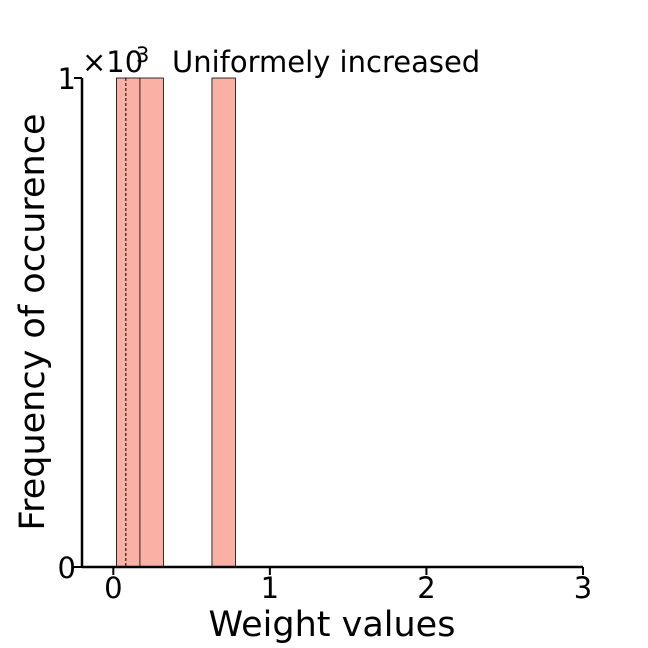 This screenshot has width=648, height=648. I want to click on x-tick-label: 0, so click(113, 588).